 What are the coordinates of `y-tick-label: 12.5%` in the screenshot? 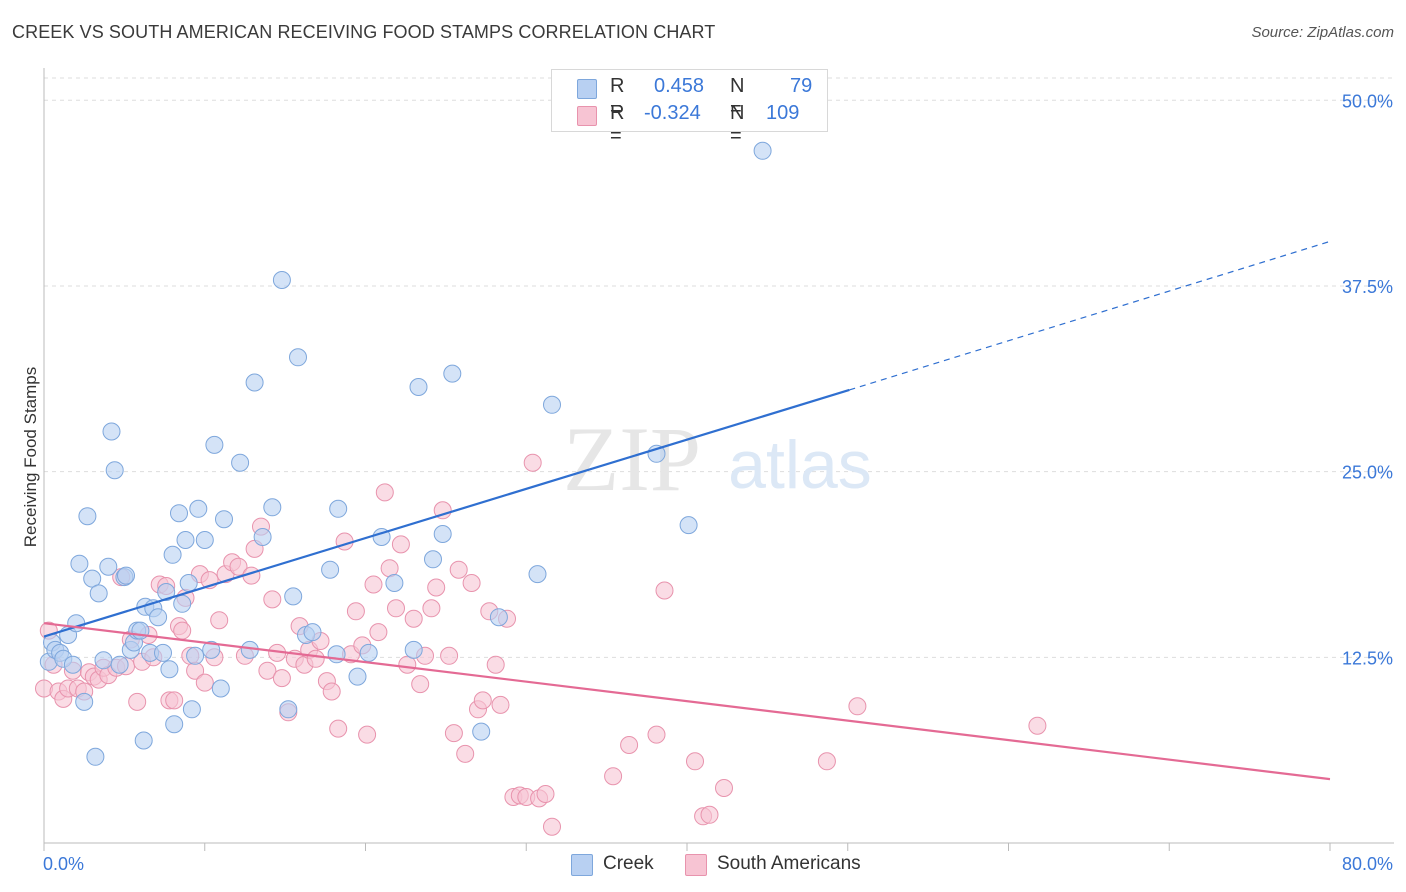 It's located at (1367, 658).